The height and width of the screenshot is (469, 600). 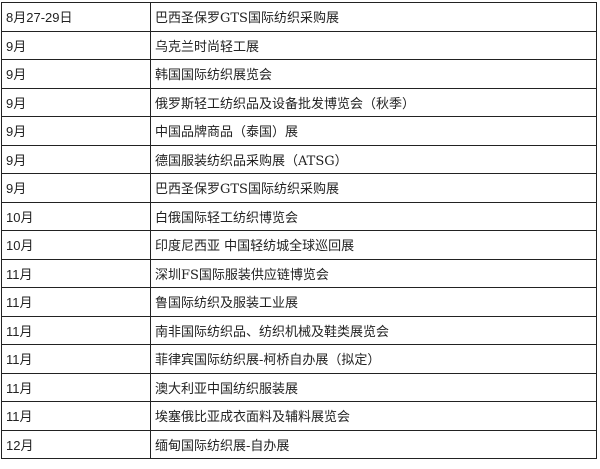 What do you see at coordinates (373, 216) in the screenshot?
I see `event-cell: 白俄国际轻工纺织博览会` at bounding box center [373, 216].